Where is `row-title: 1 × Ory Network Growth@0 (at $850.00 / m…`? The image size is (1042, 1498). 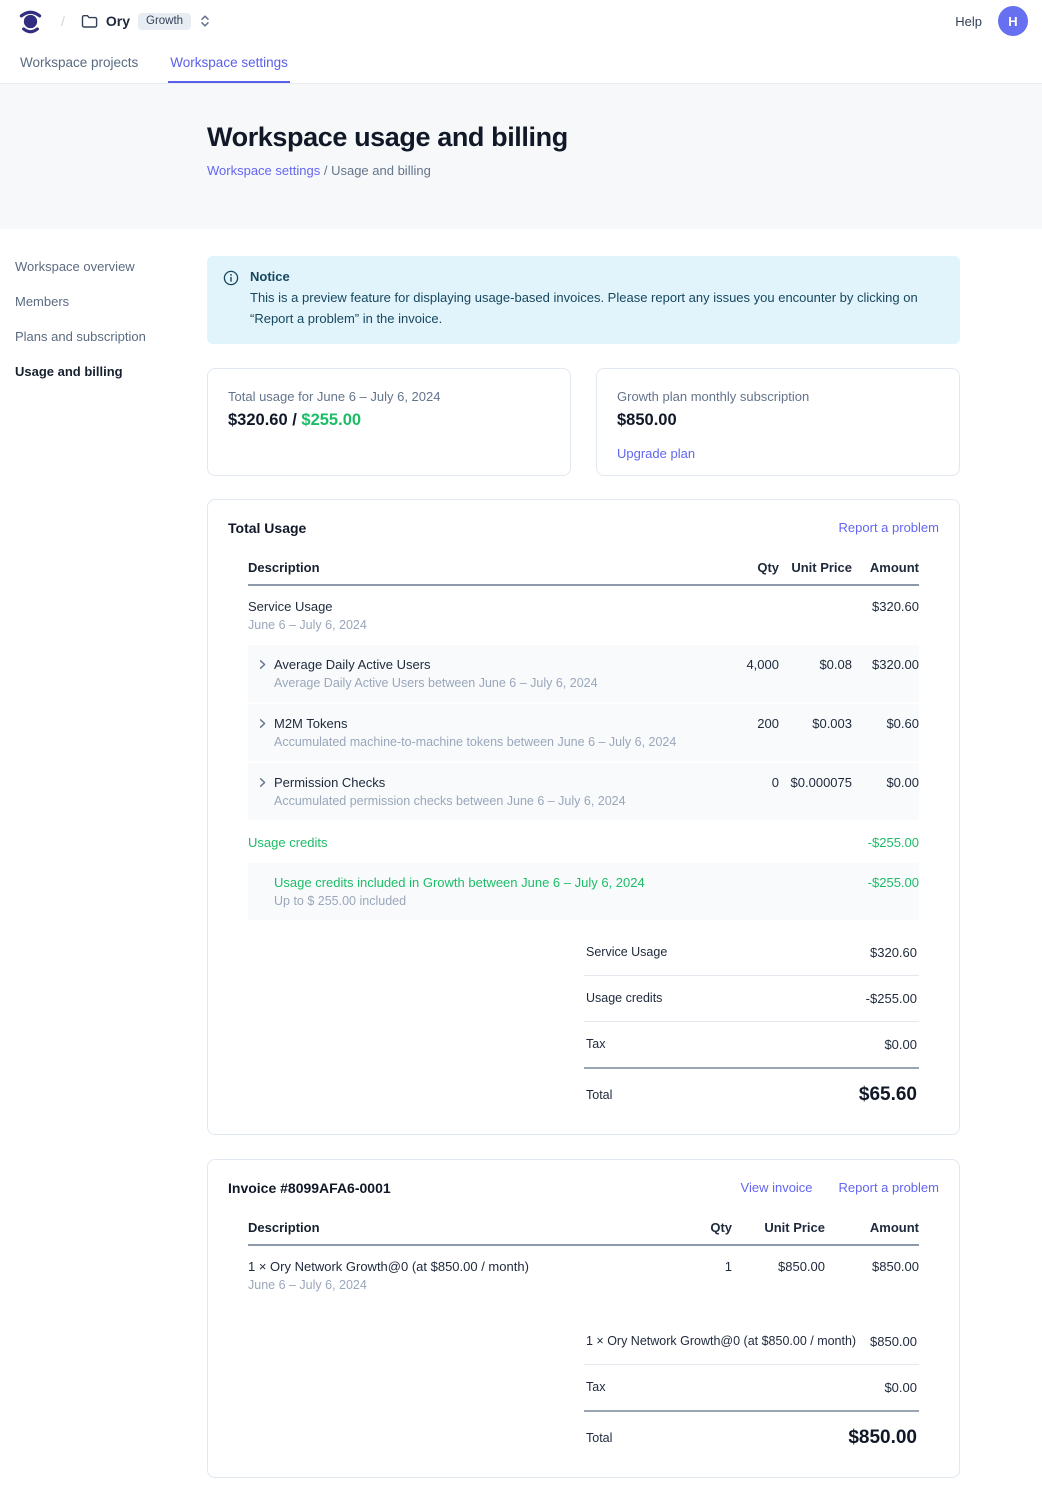 row-title: 1 × Ory Network Growth@0 (at $850.00 / m… is located at coordinates (388, 1266).